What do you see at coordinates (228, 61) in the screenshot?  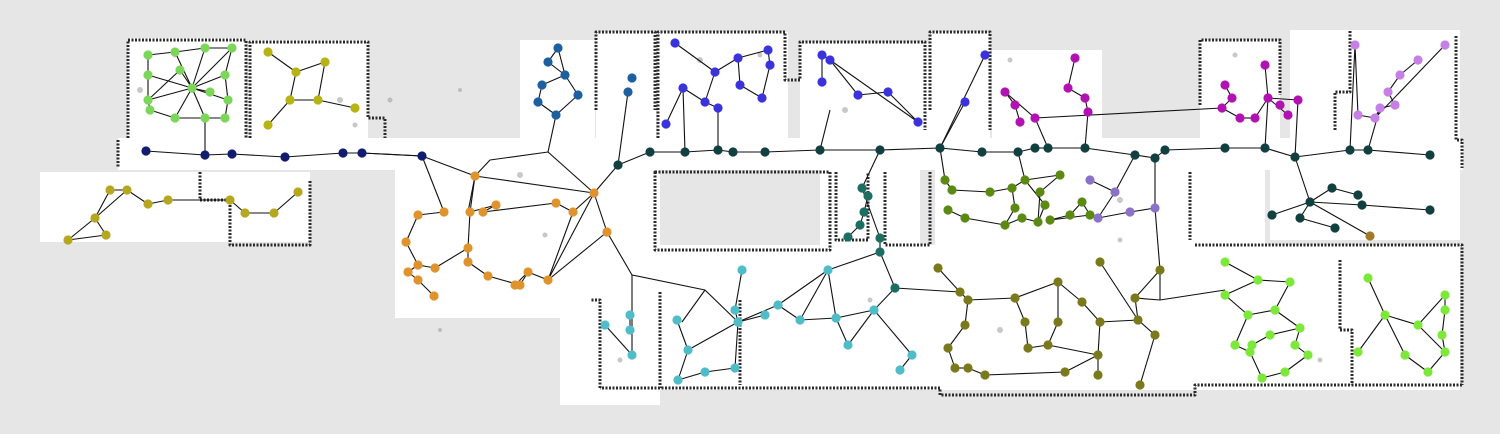 I see `graph-edge-lime-nw` at bounding box center [228, 61].